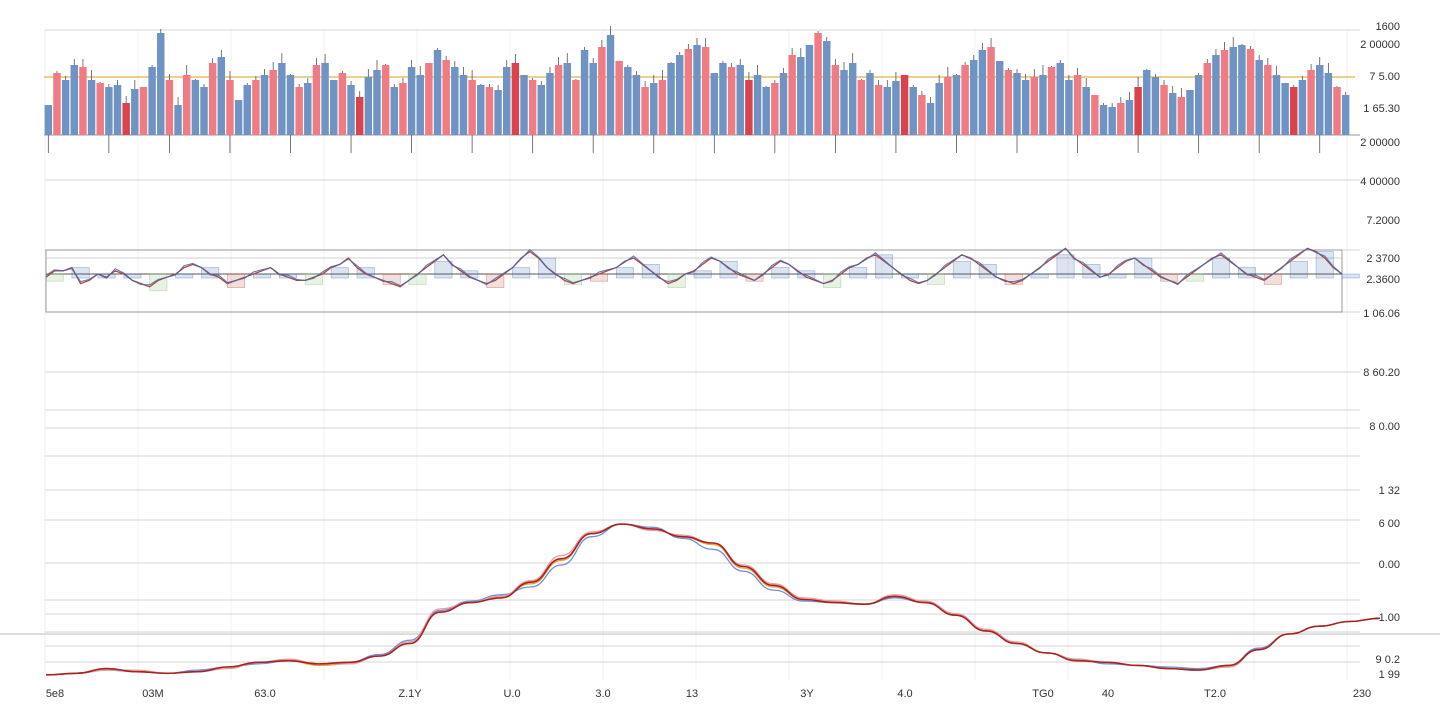 This screenshot has height=720, width=1440. I want to click on x-axis-tick-label: 4.0, so click(904, 694).